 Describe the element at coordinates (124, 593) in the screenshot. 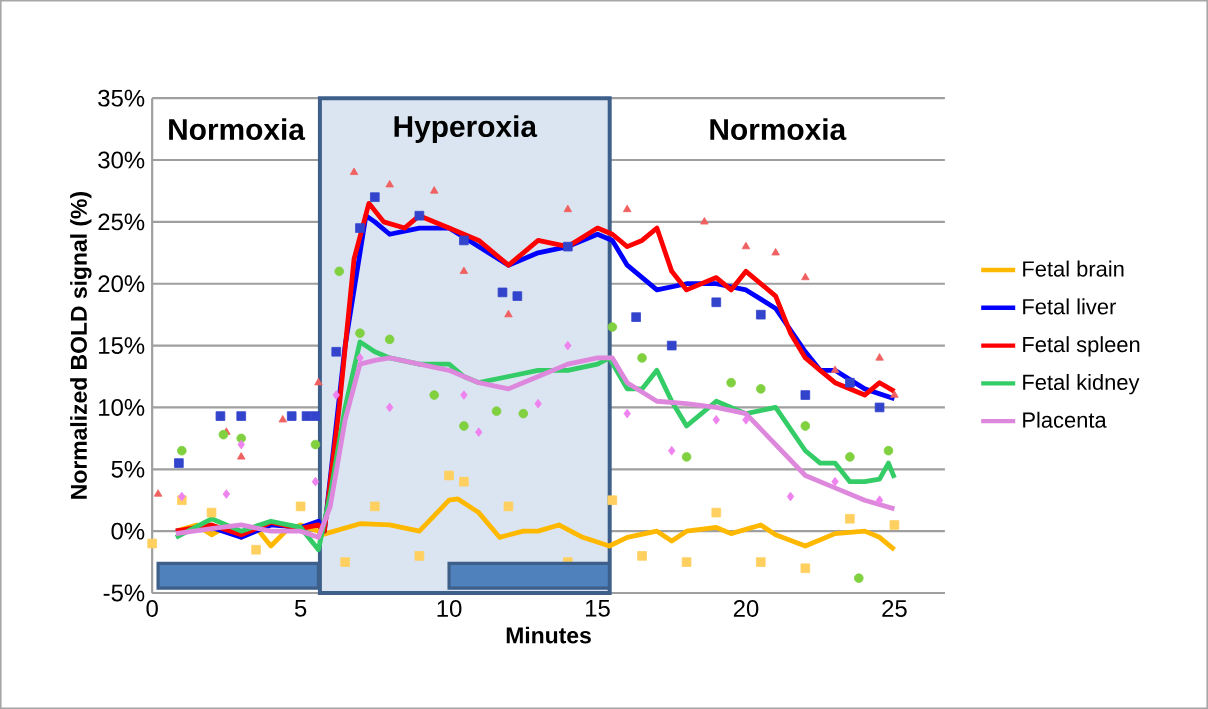

I see `y-tick-label: -5%` at that location.